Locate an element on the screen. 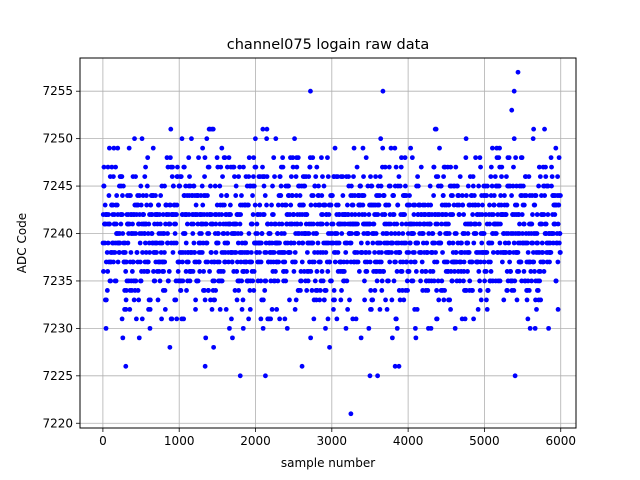 Image resolution: width=640 pixels, height=480 pixels. data-point-outlier is located at coordinates (377, 376).